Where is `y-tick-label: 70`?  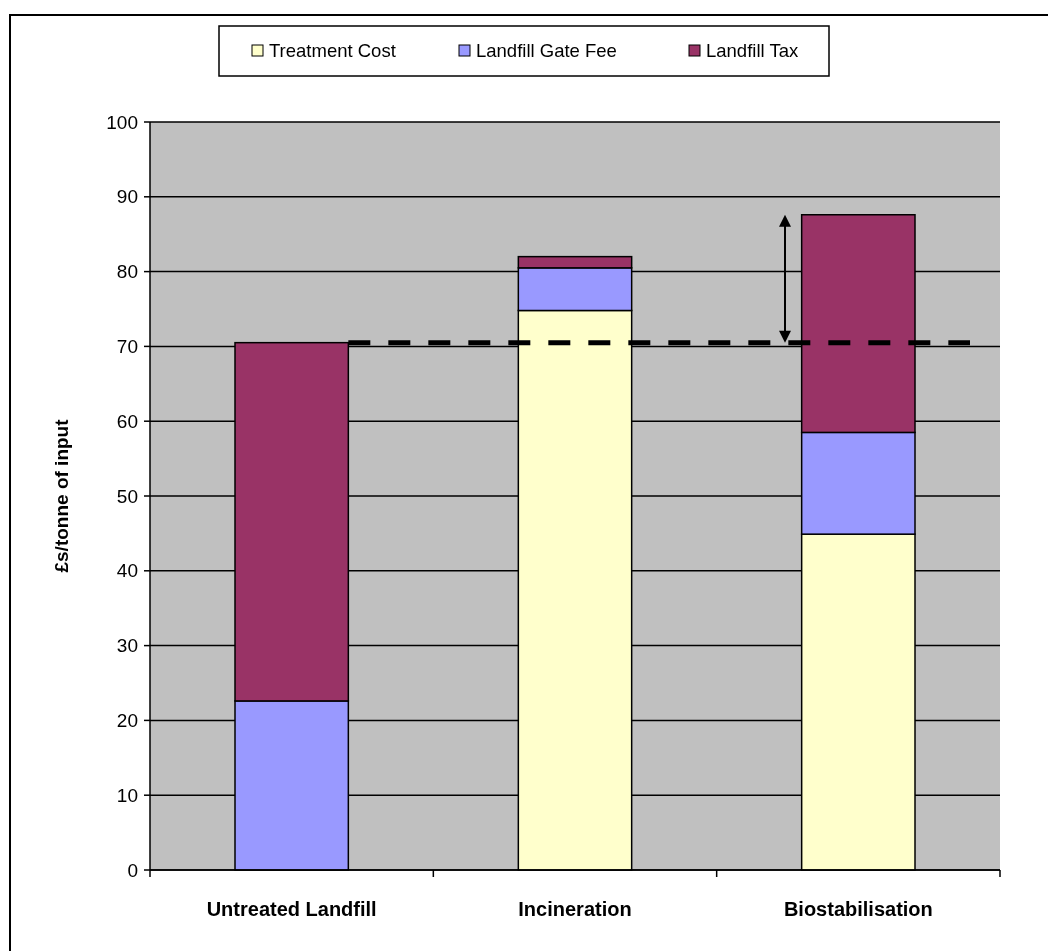 y-tick-label: 70 is located at coordinates (127, 346).